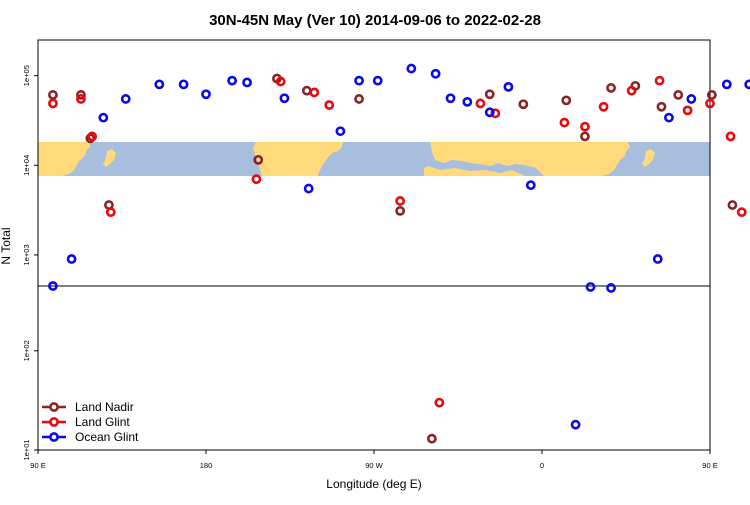 This screenshot has width=750, height=505. I want to click on map-land-japan-west, so click(109, 158).